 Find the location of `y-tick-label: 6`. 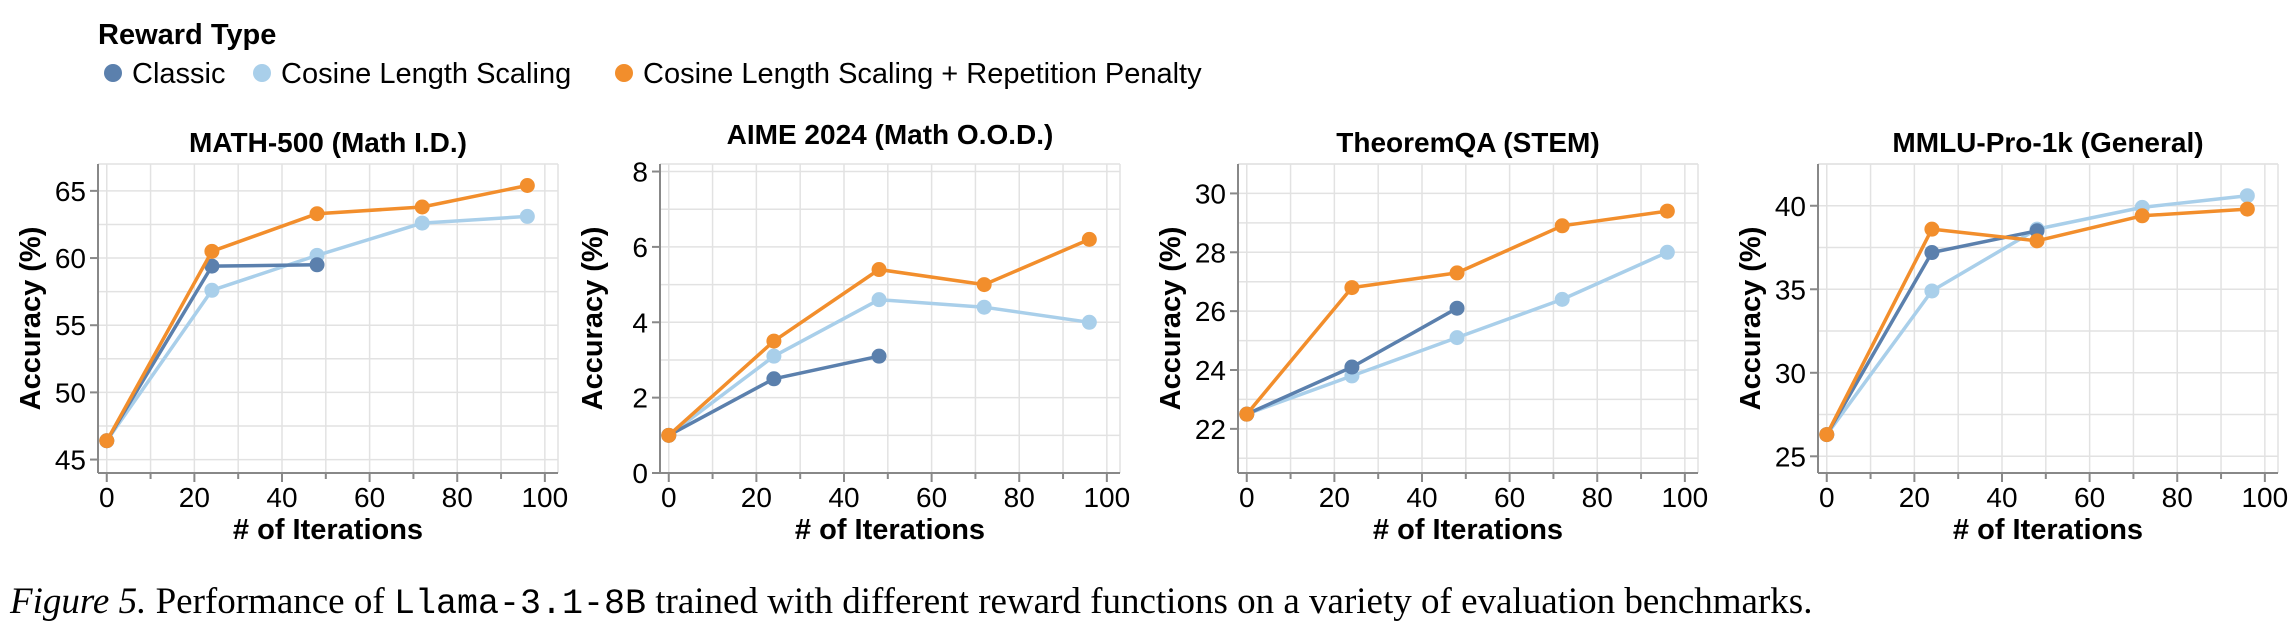

y-tick-label: 6 is located at coordinates (640, 247).